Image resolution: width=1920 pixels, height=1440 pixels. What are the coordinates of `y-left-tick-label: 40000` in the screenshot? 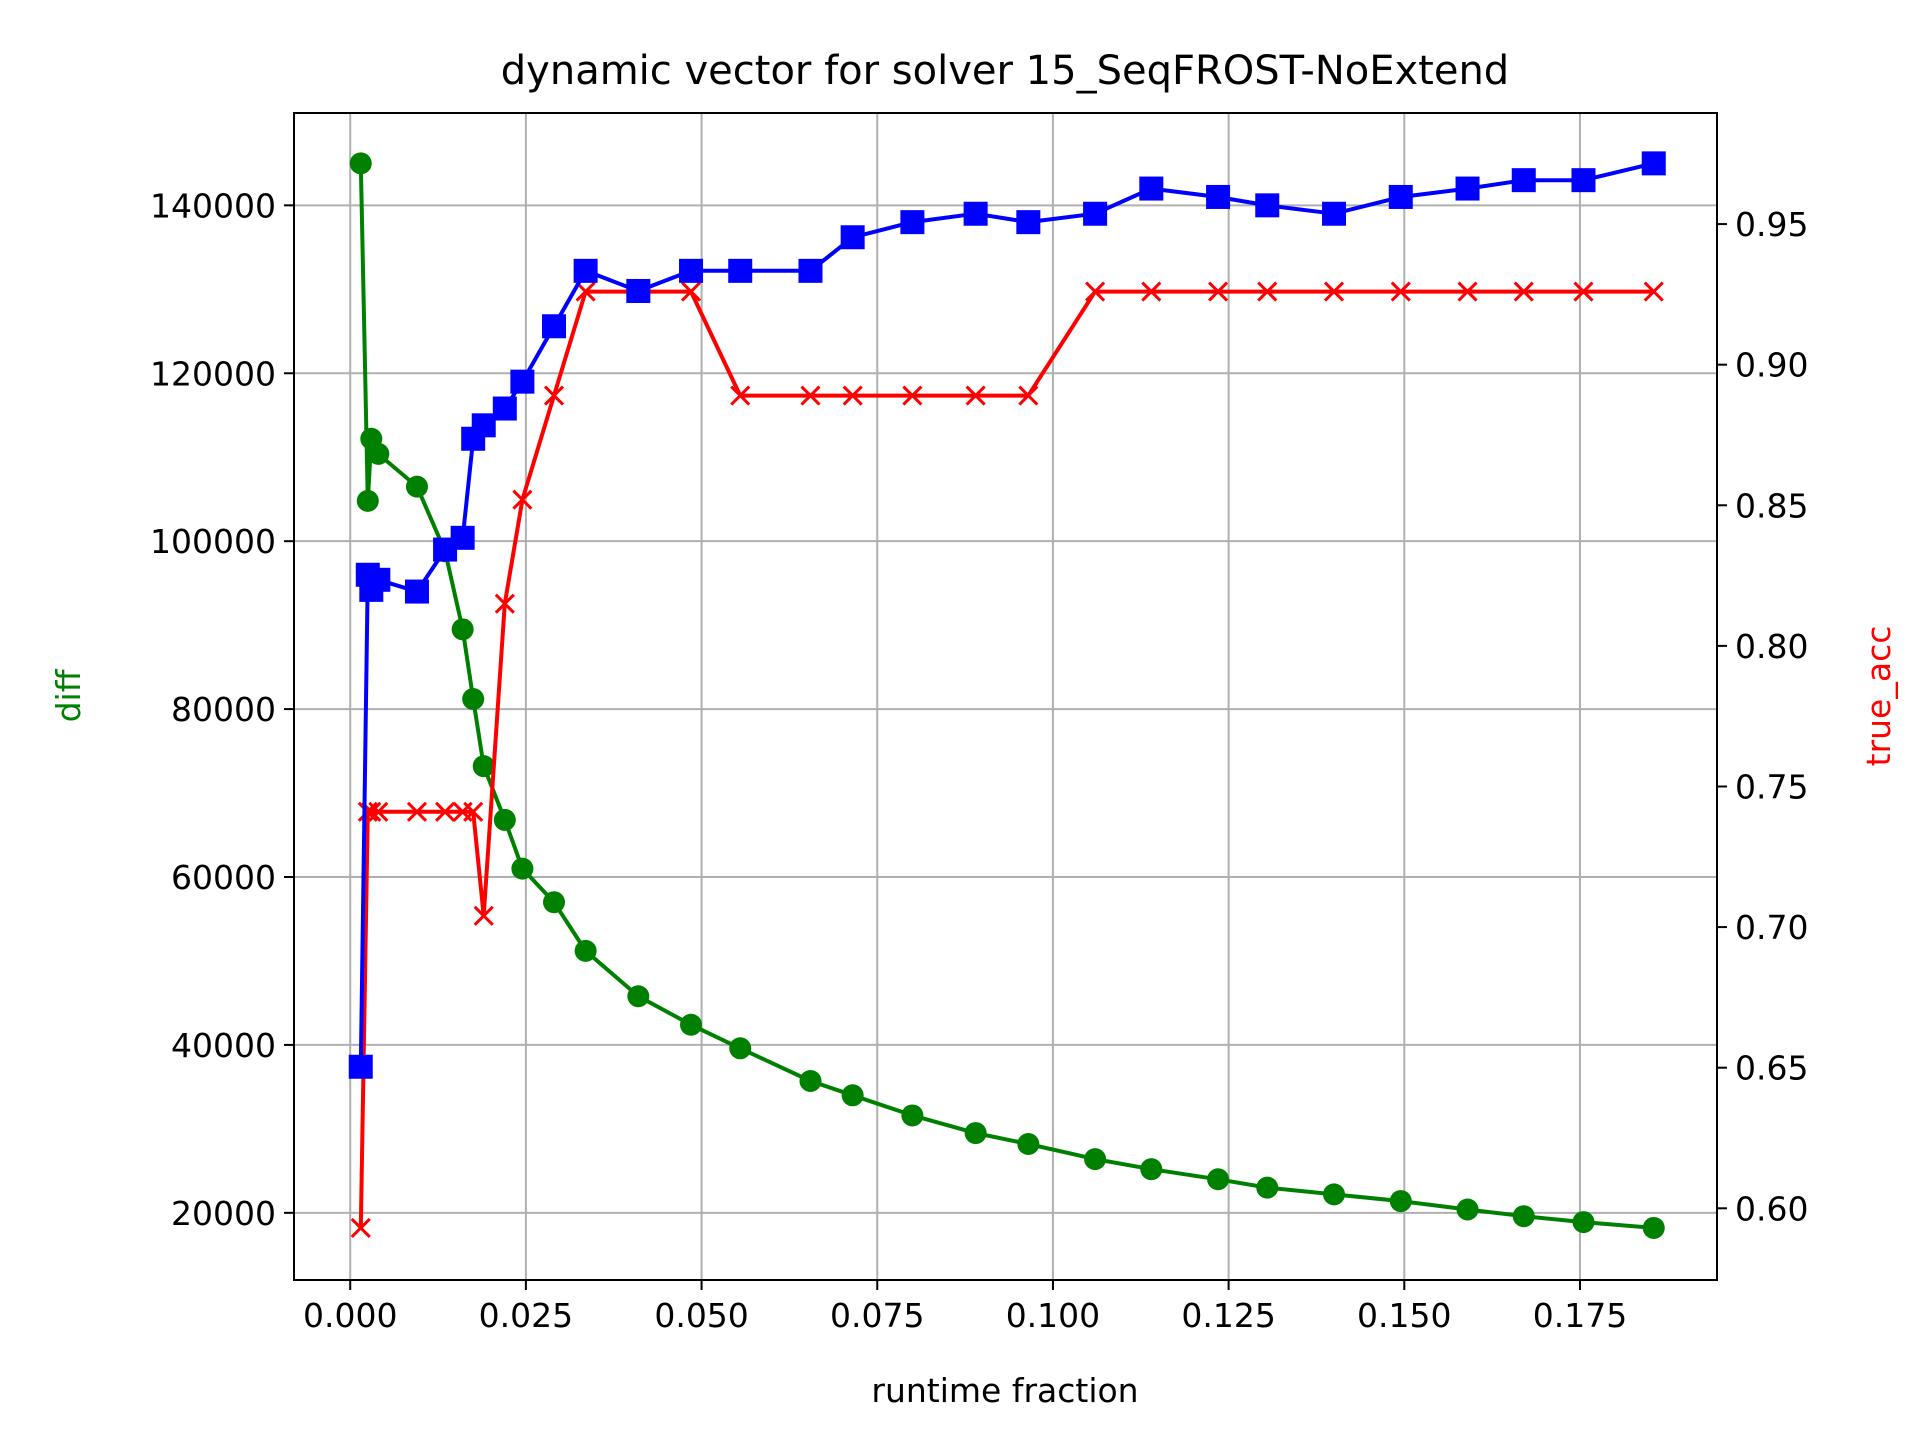 It's located at (223, 1045).